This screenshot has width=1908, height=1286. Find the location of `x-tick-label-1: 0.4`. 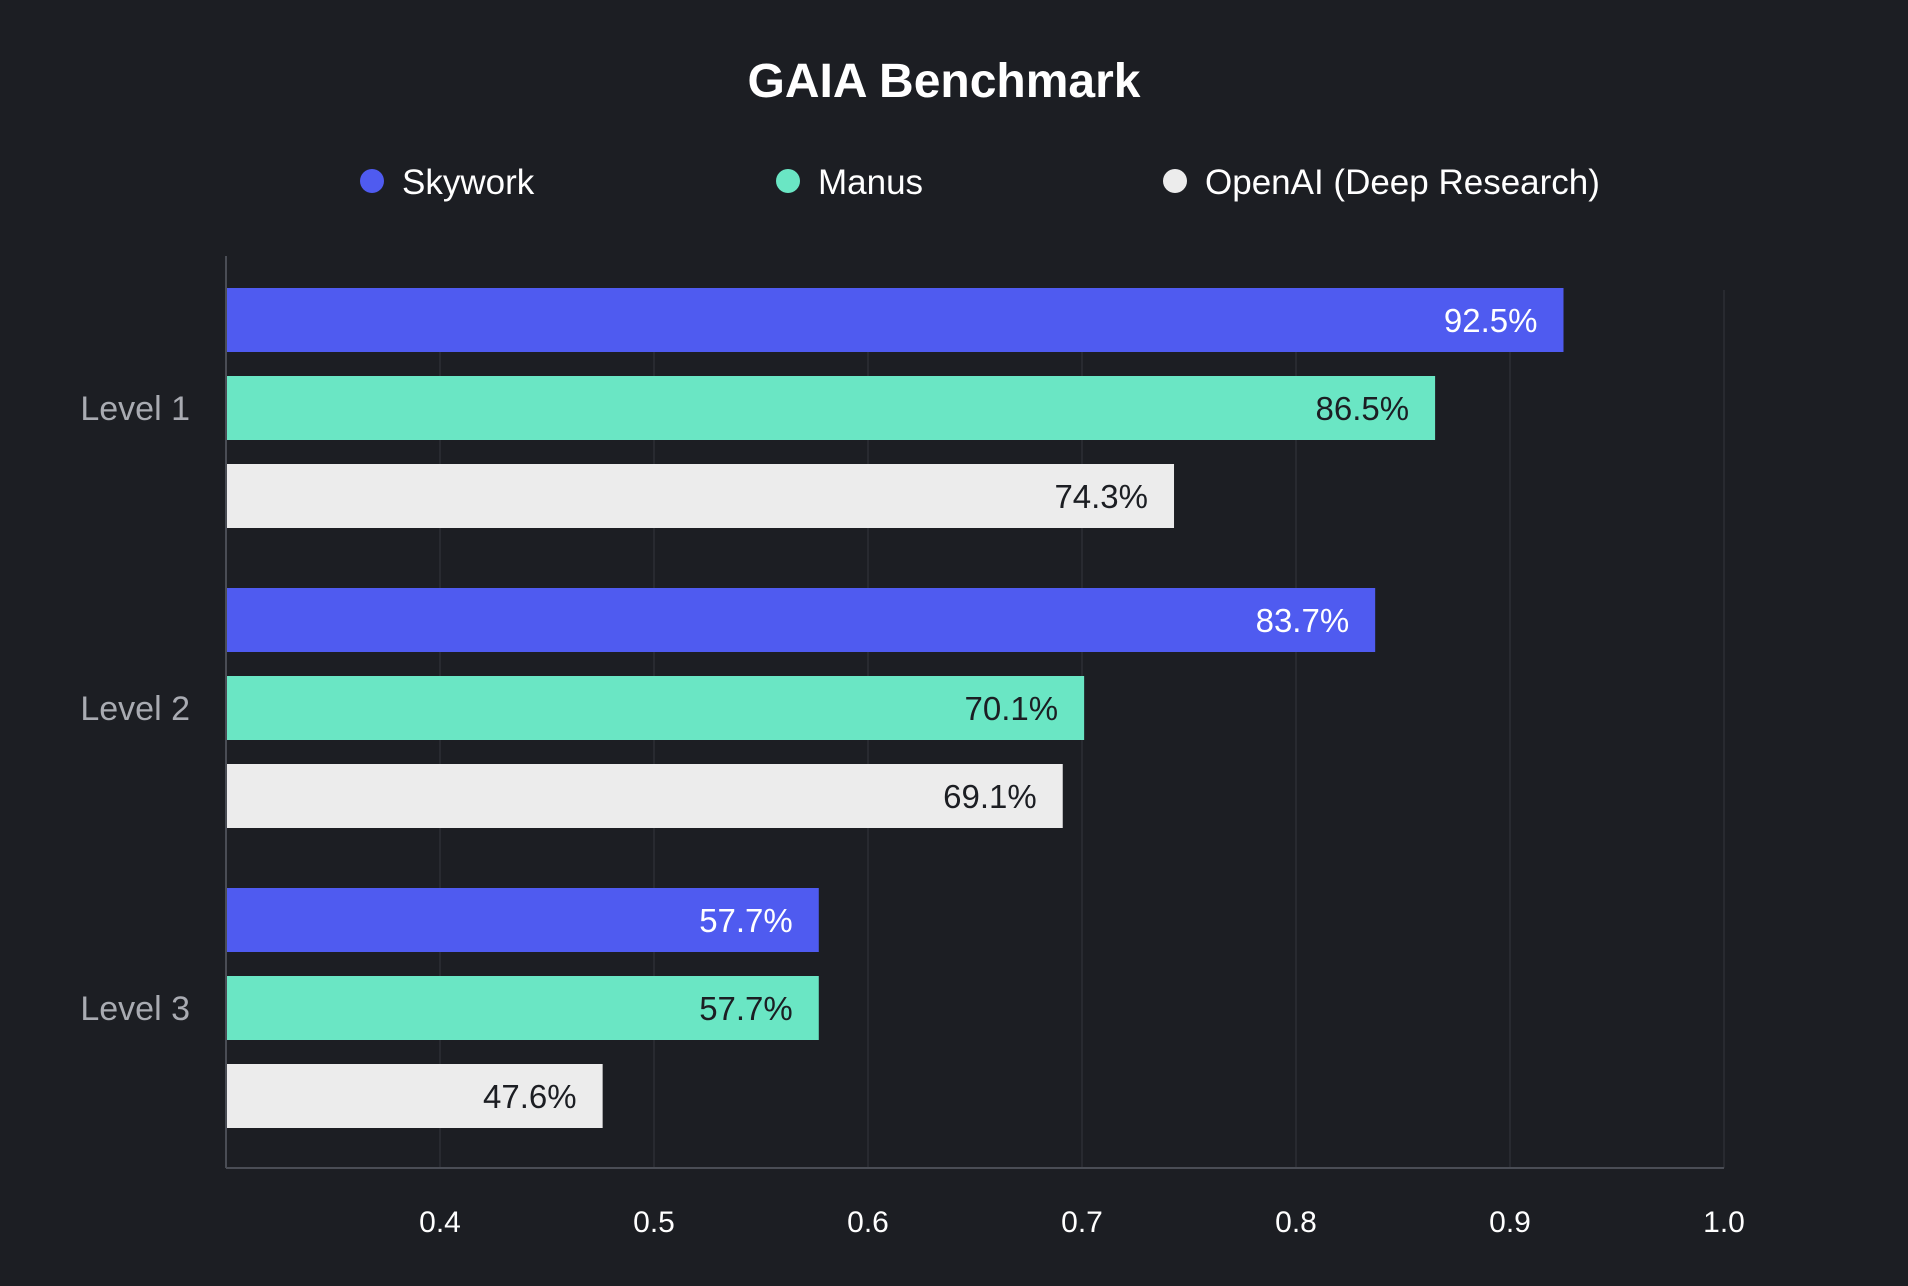

x-tick-label-1: 0.4 is located at coordinates (440, 1222).